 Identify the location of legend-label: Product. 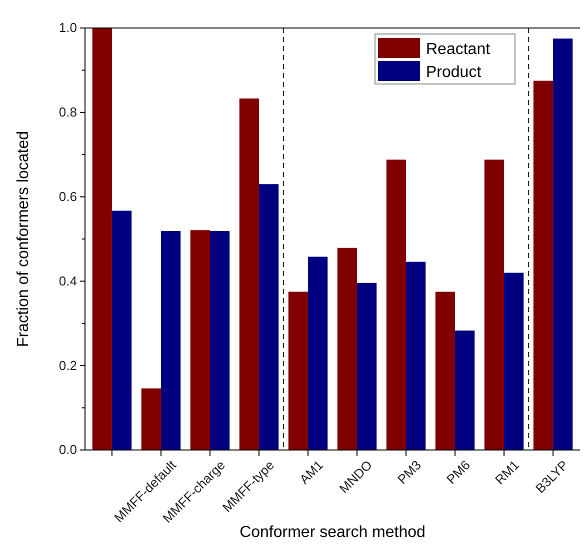
(454, 72).